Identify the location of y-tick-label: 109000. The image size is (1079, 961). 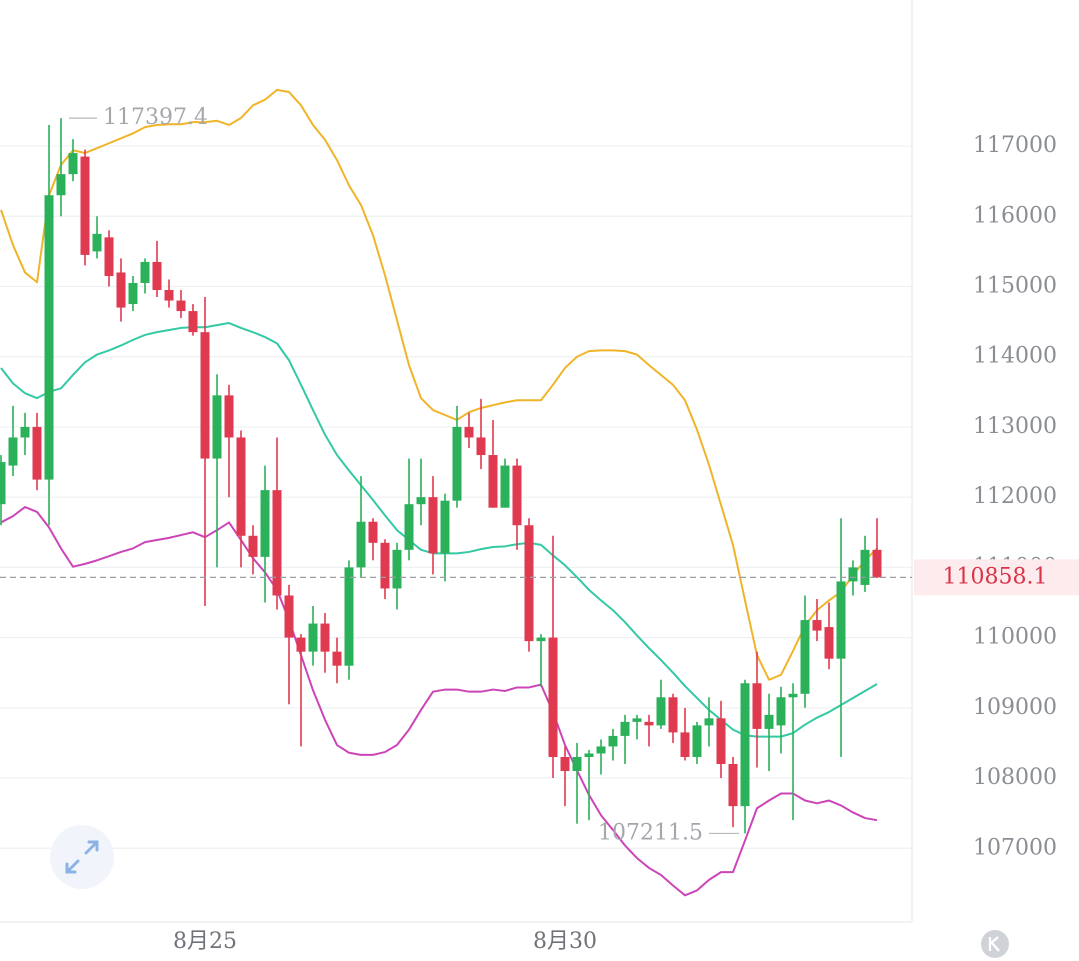
(1015, 707).